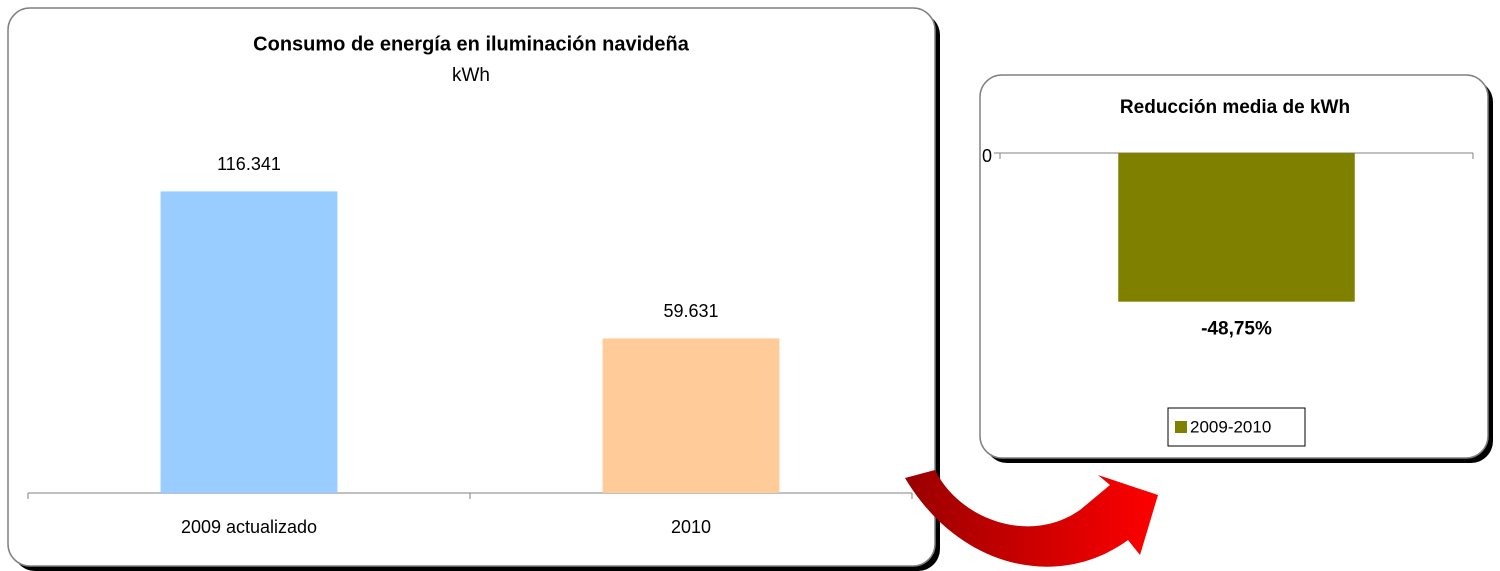  What do you see at coordinates (1031, 518) in the screenshot?
I see `arrow` at bounding box center [1031, 518].